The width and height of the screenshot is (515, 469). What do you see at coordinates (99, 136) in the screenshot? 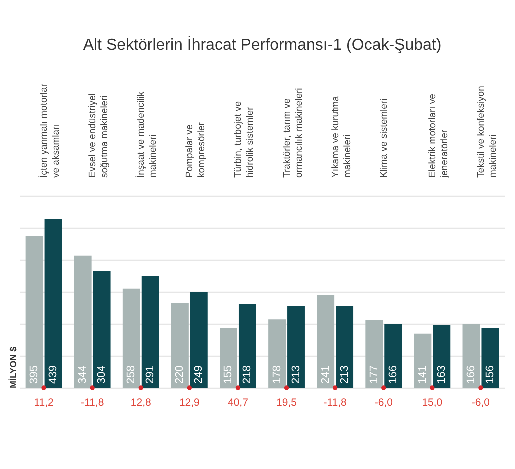
I see `x-tick-label: Evsel ve endüstriyel soğutma makineleri` at bounding box center [99, 136].